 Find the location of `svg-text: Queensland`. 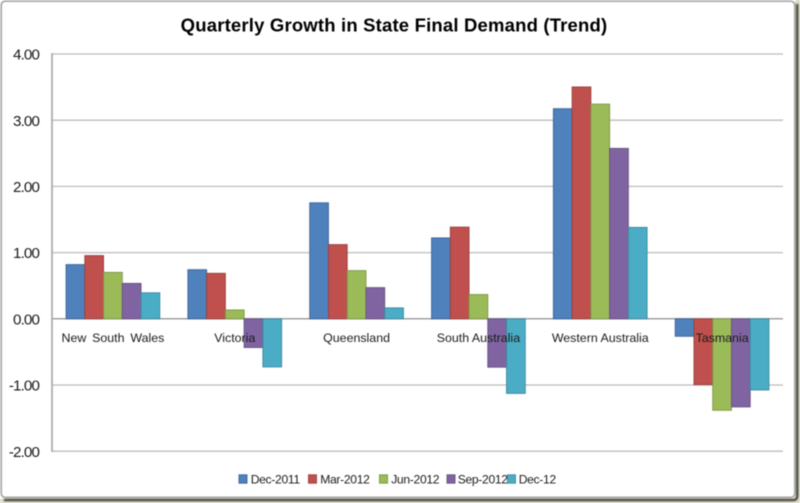

svg-text: Queensland is located at coordinates (356, 338).